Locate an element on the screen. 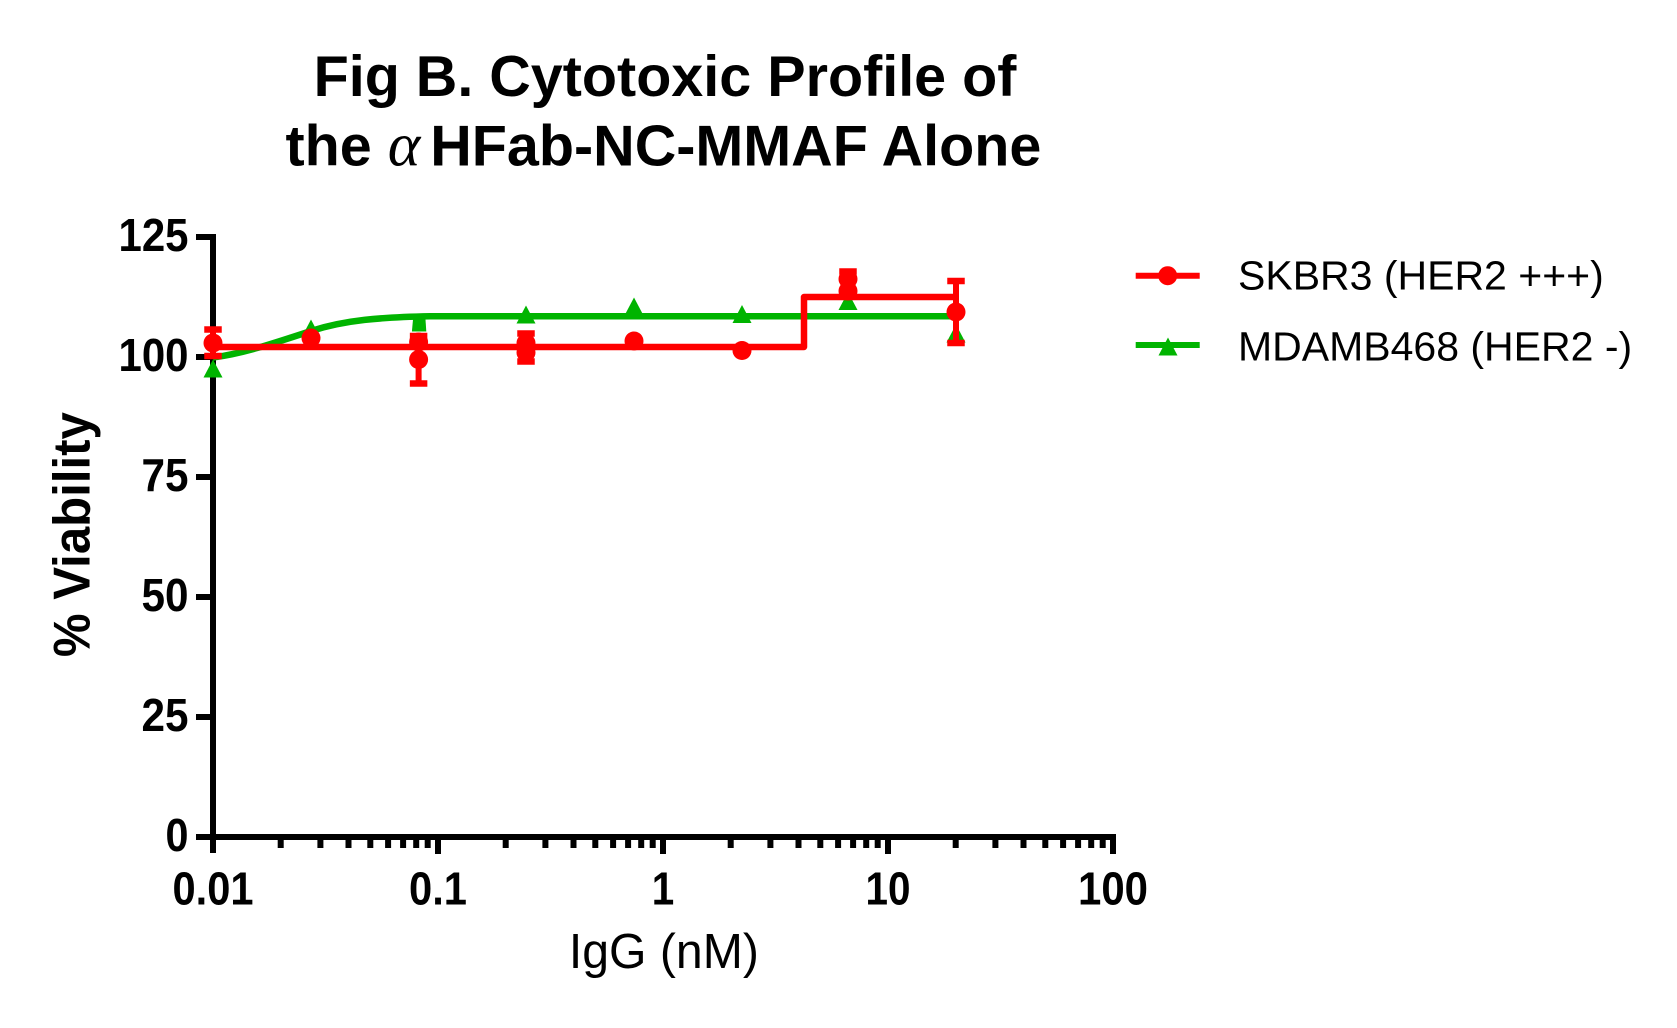  svg-text: IgG (nM) is located at coordinates (664, 951).